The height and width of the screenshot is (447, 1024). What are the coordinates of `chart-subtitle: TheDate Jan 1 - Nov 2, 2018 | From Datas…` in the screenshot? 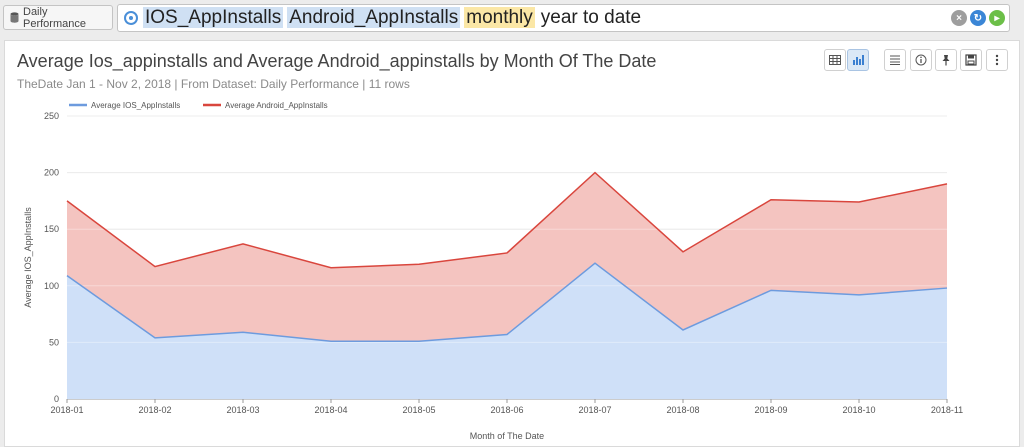 It's located at (213, 84).